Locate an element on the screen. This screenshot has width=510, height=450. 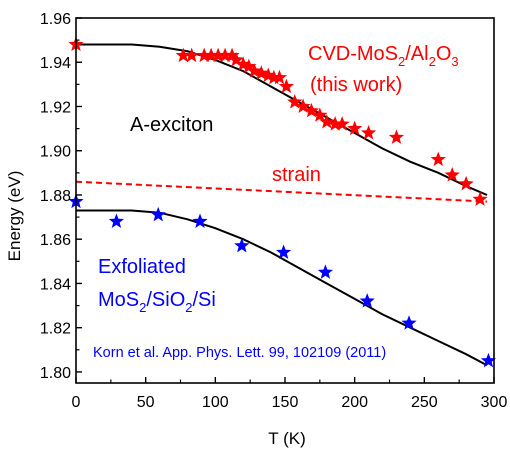
x-tick-label: 300 is located at coordinates (494, 402).